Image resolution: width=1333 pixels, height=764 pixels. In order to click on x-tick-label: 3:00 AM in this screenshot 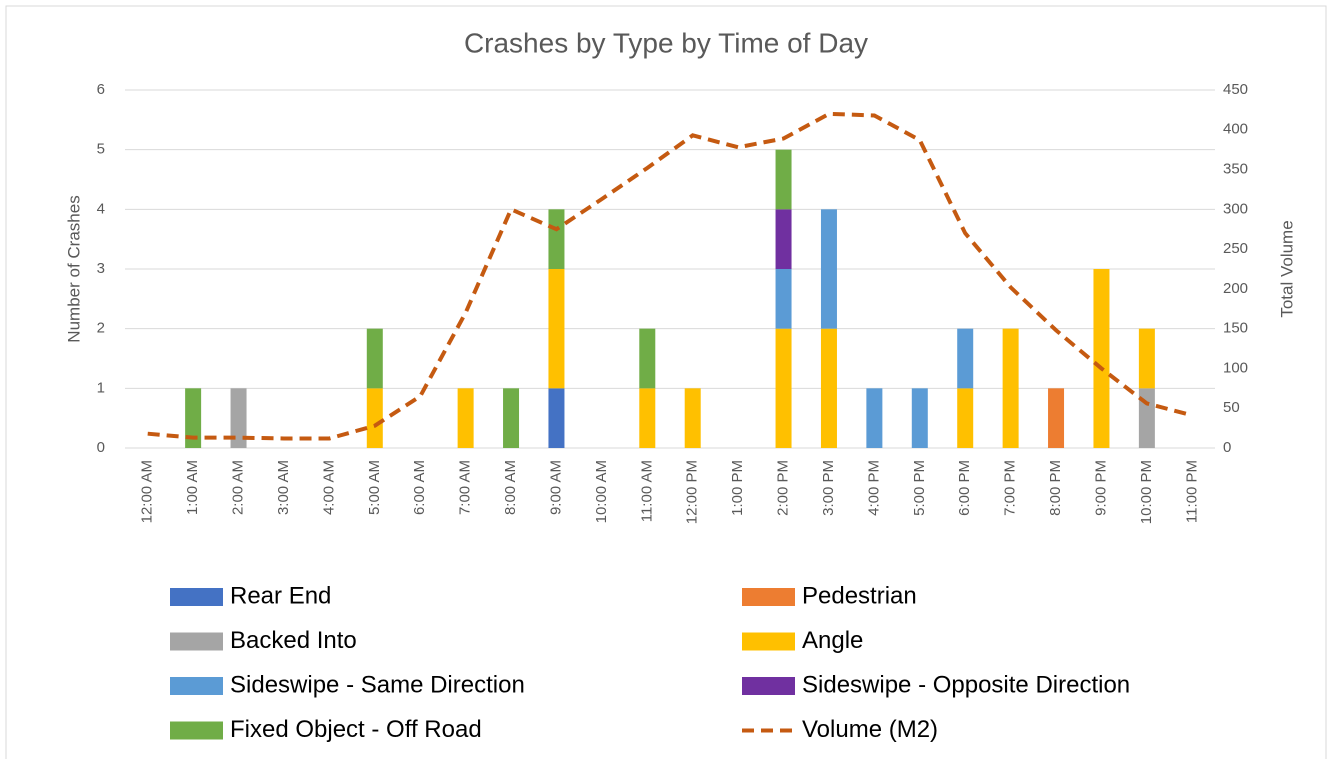, I will do `click(283, 487)`.